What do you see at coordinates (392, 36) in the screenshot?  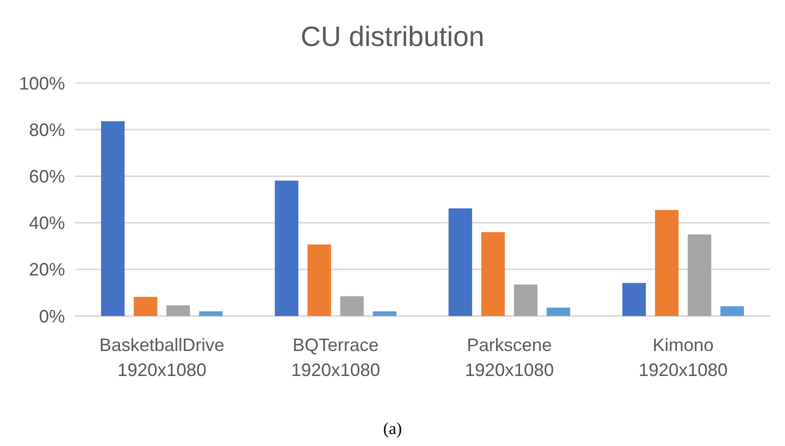 I see `chart-title: CU distribution` at bounding box center [392, 36].